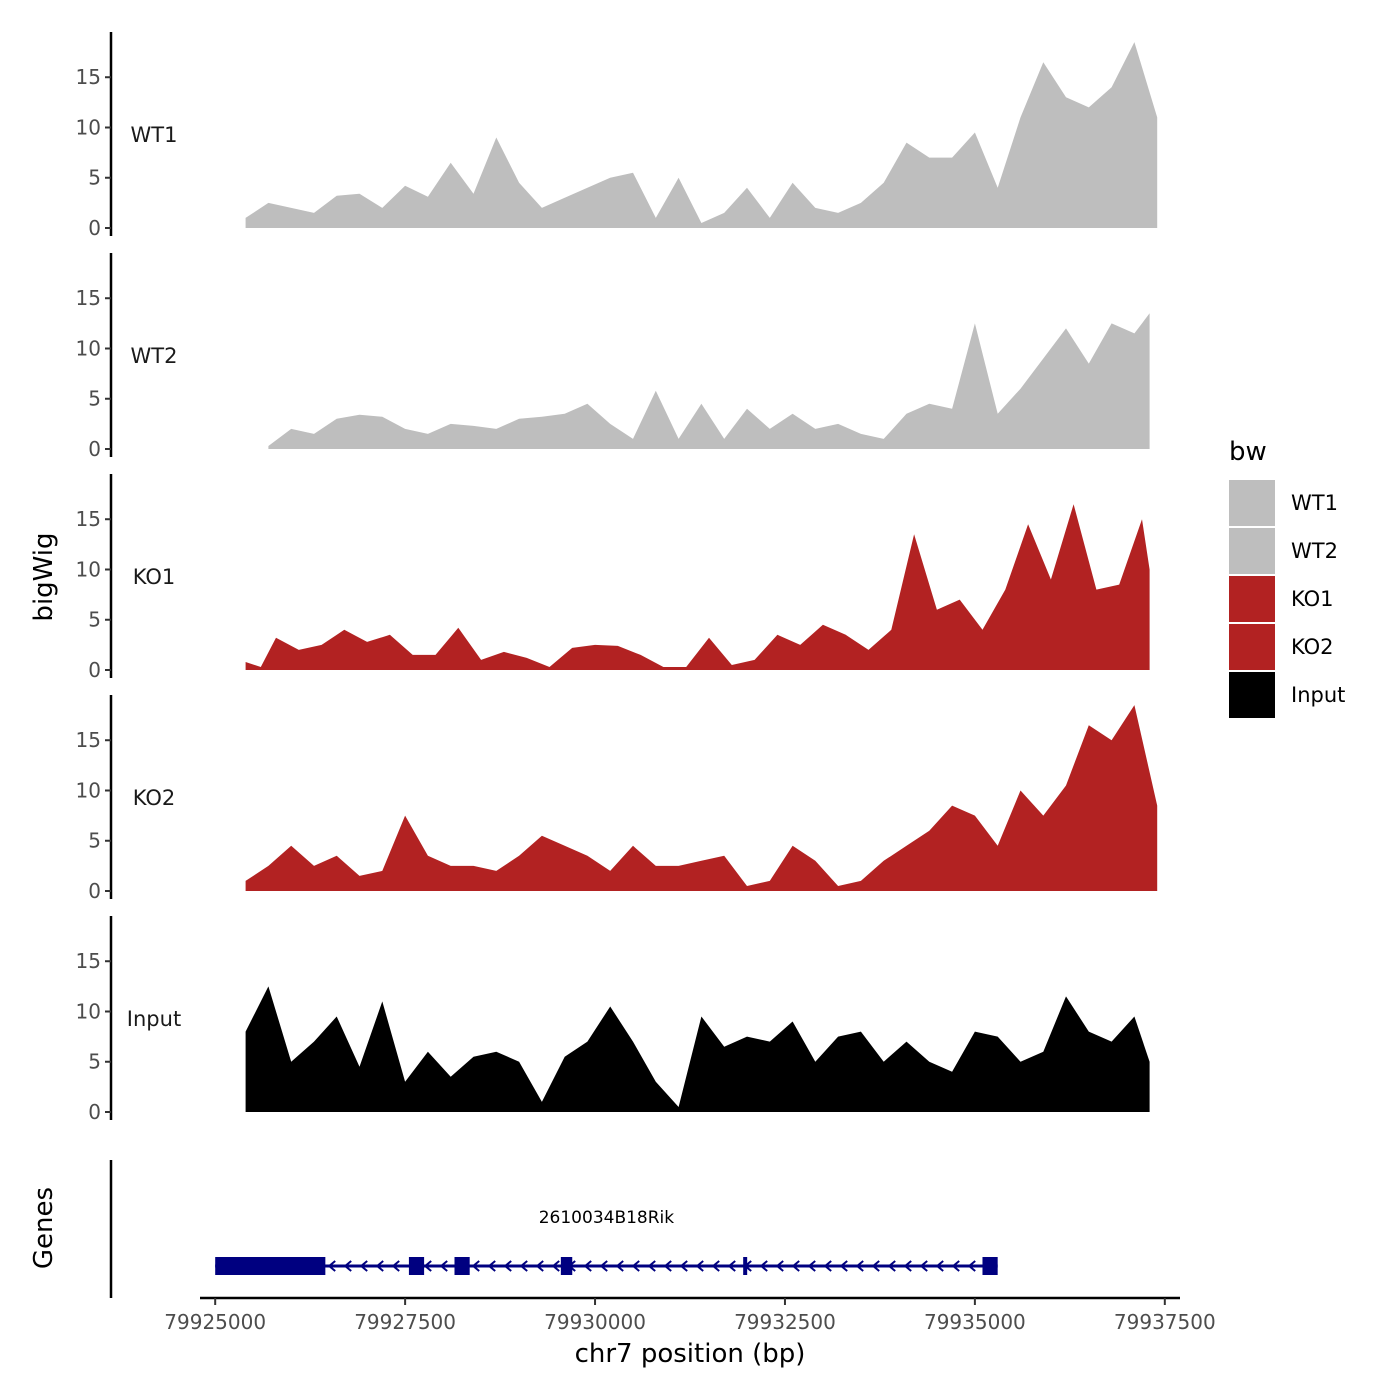 The width and height of the screenshot is (1400, 1400). I want to click on track-label-wt1: WT1, so click(154, 135).